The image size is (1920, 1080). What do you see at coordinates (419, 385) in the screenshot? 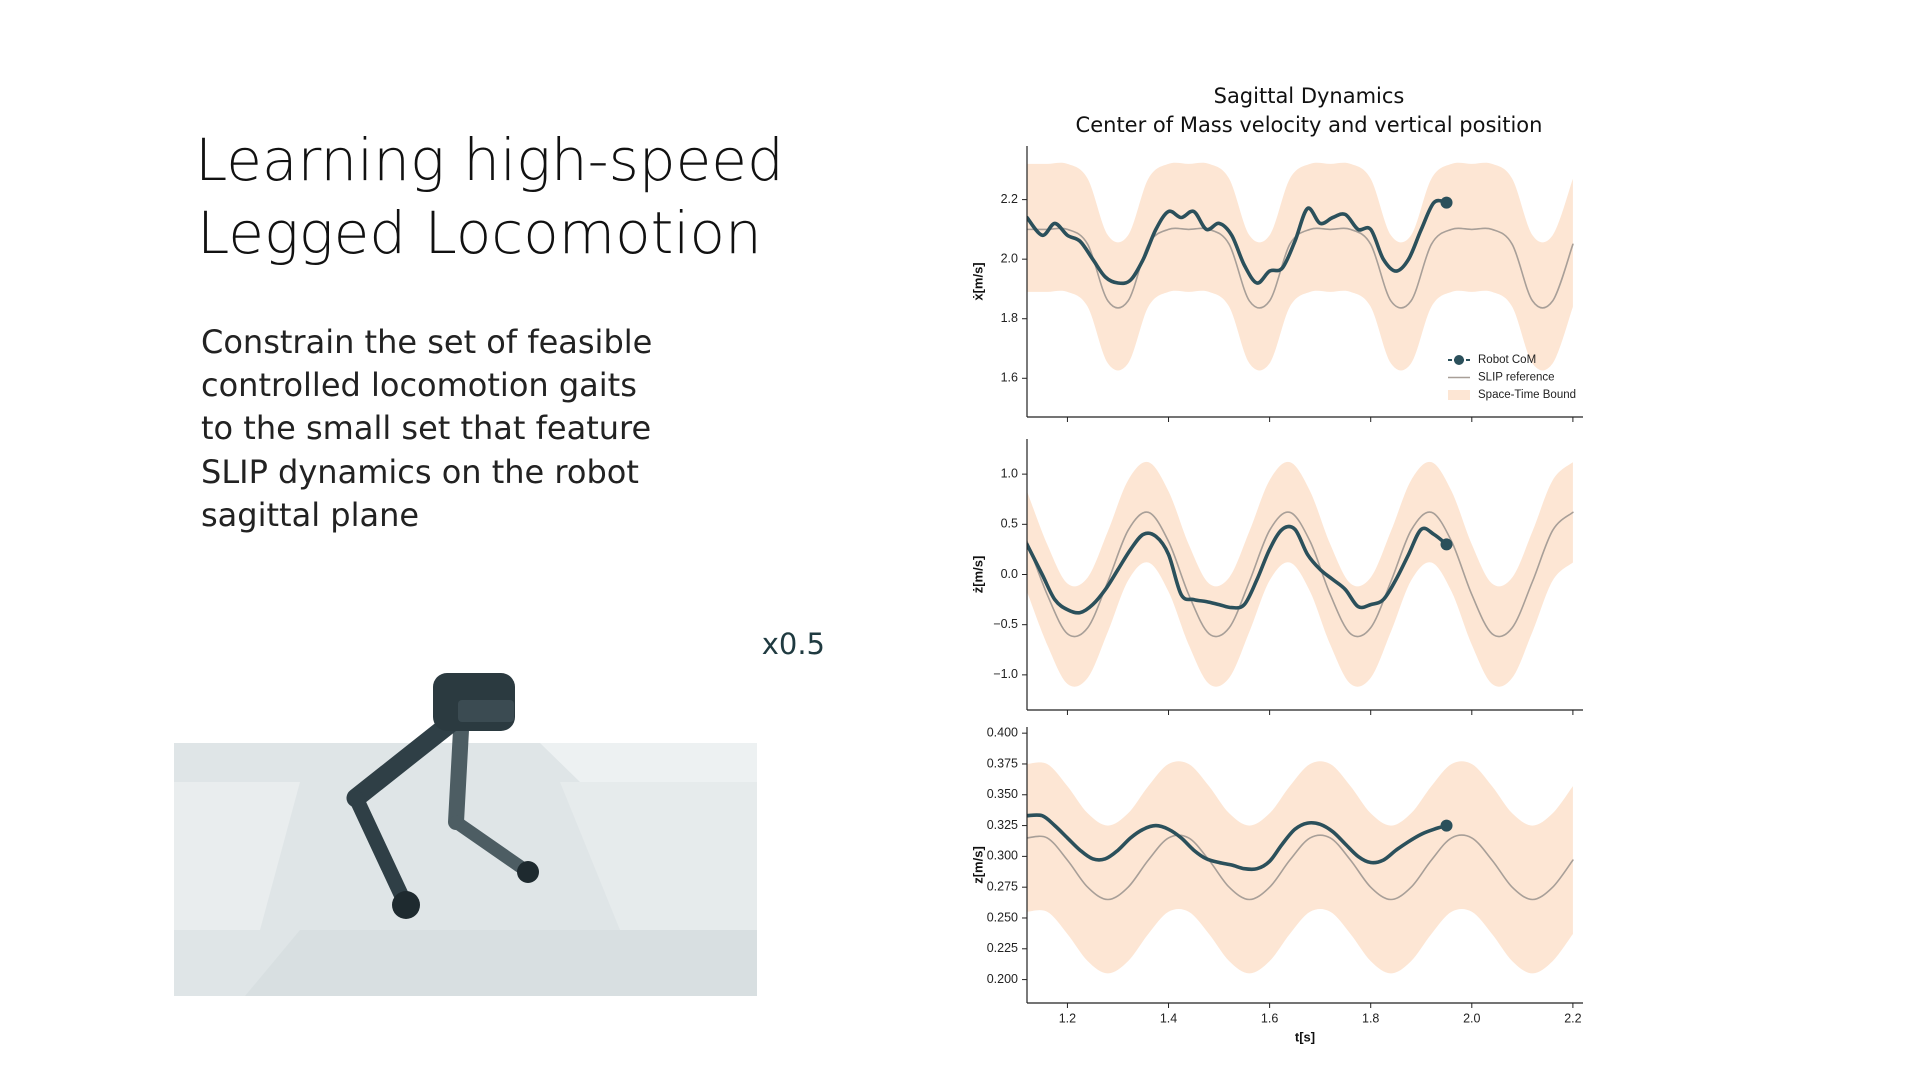
I see `slide-body-line: controlled locomotion gaits` at bounding box center [419, 385].